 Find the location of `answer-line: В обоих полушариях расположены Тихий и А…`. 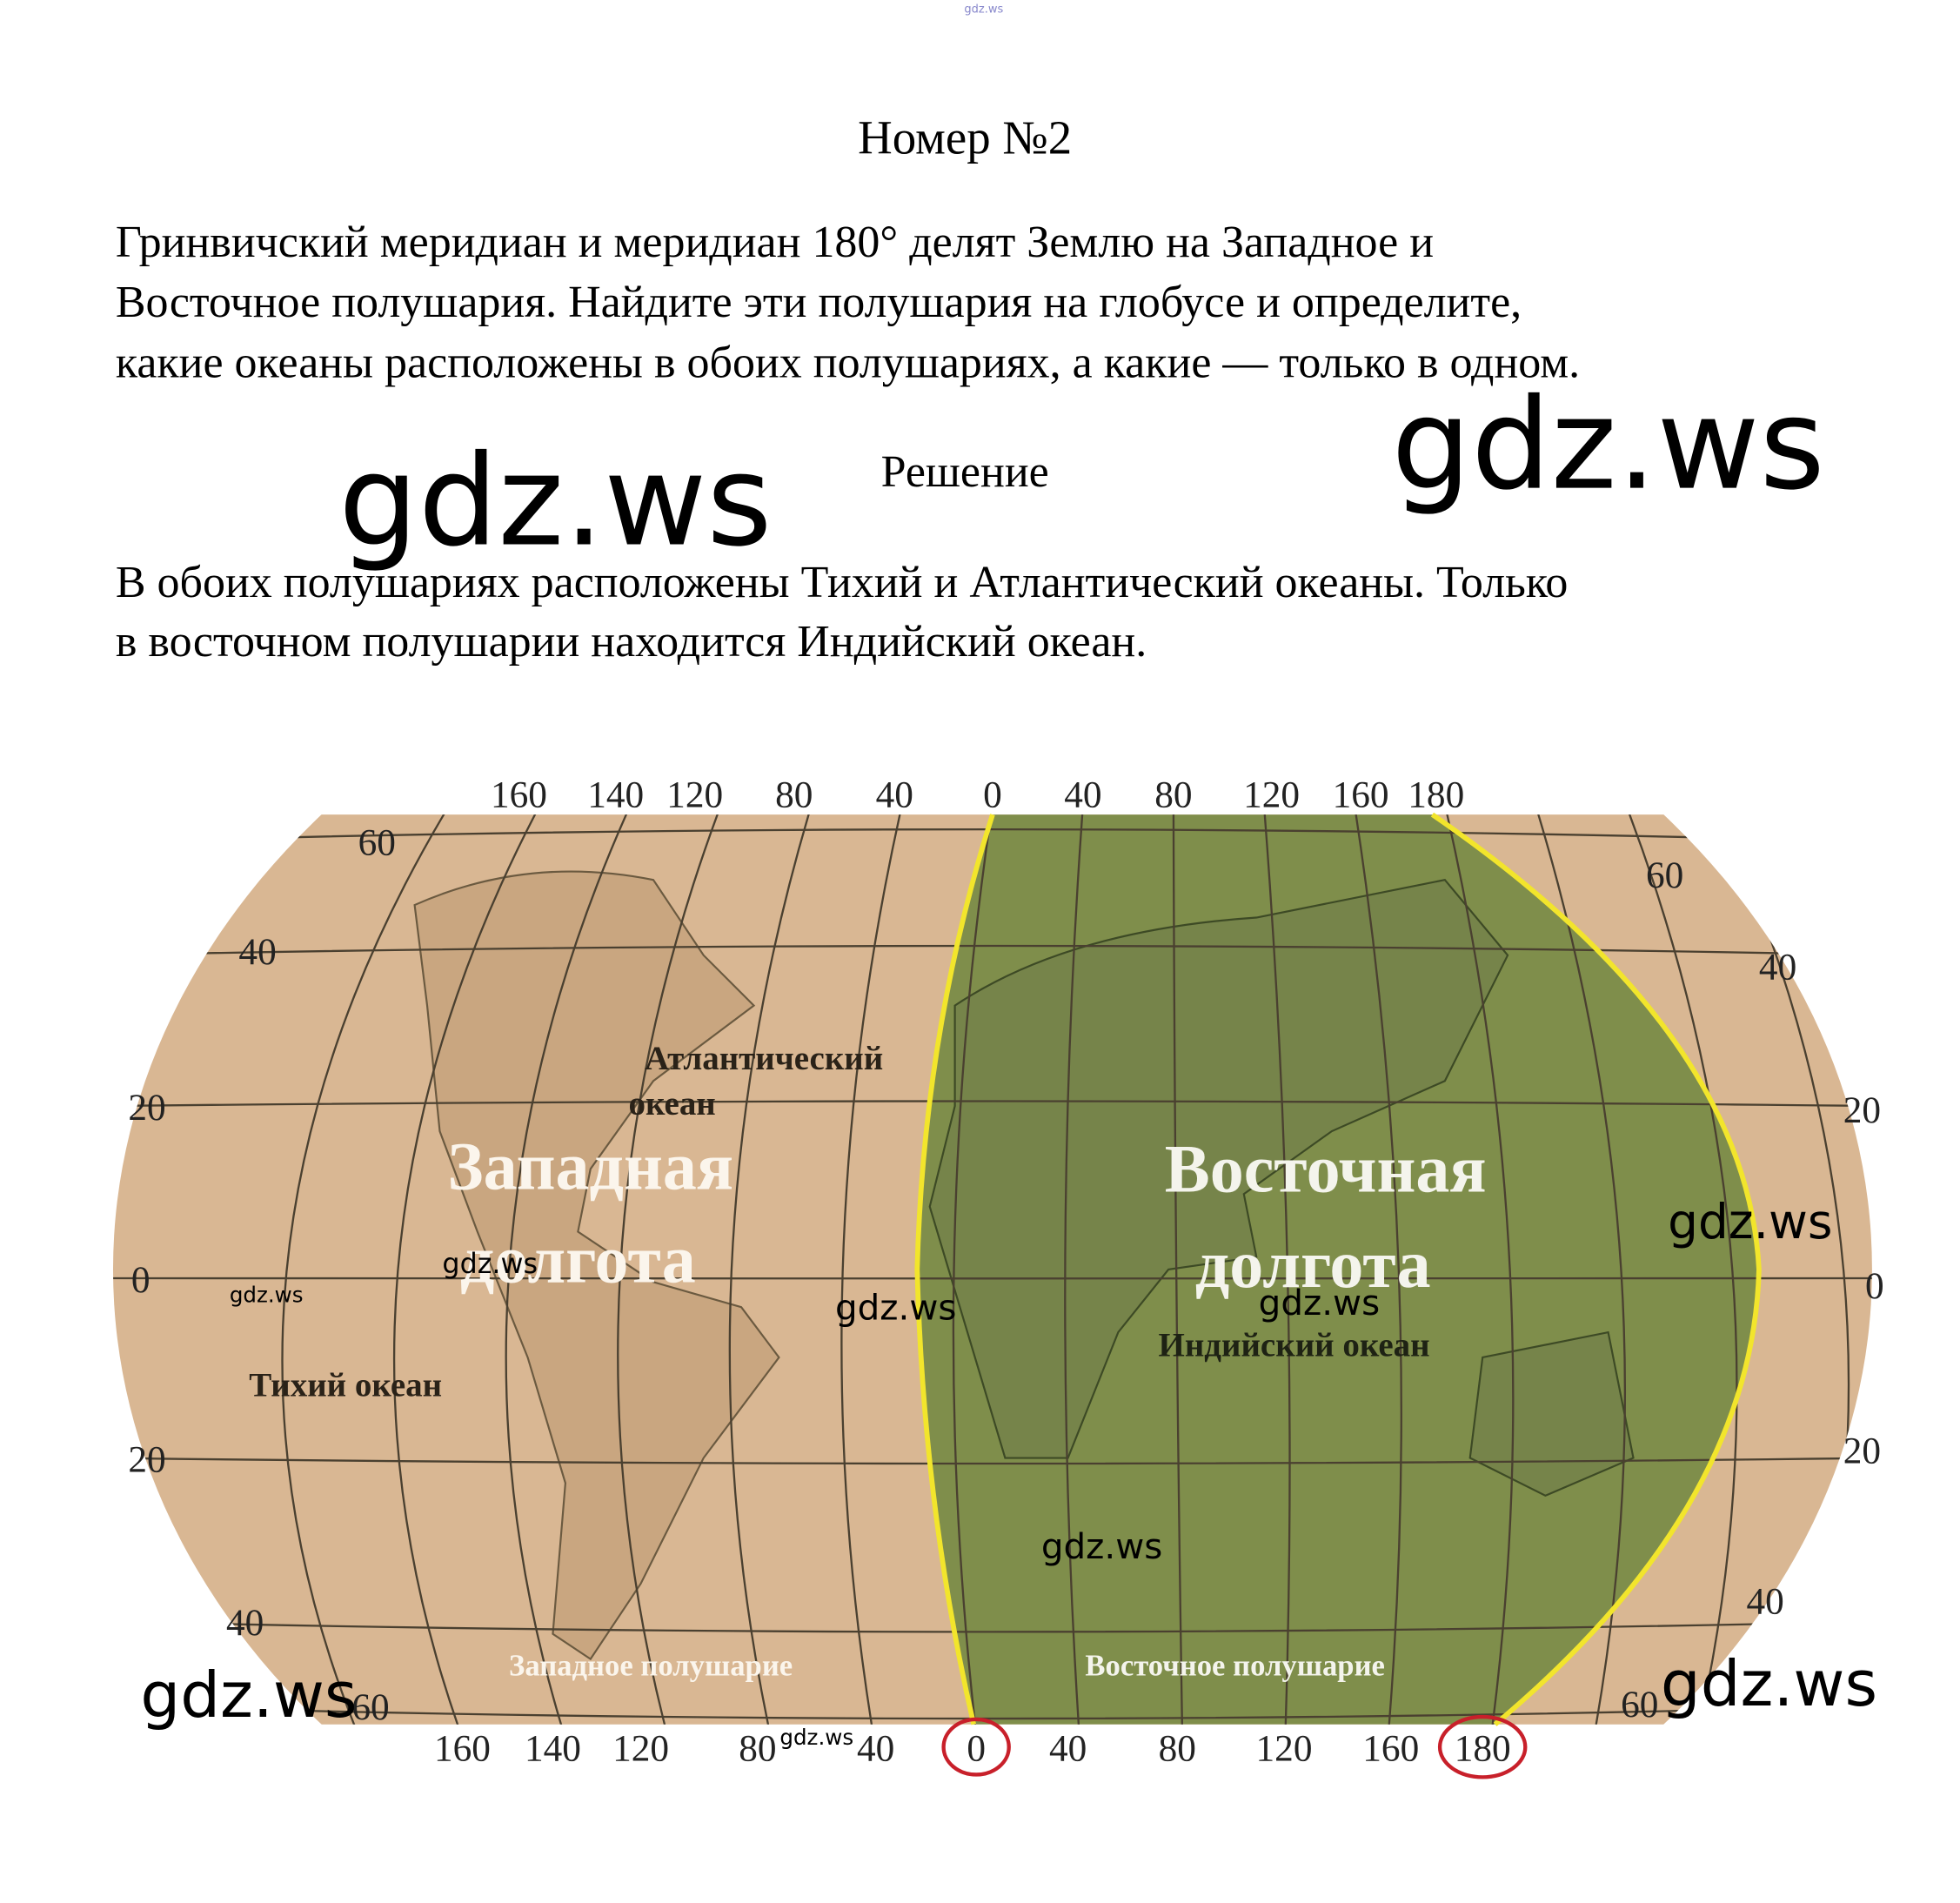

answer-line: В обоих полушариях расположены Тихий и А… is located at coordinates (843, 582).